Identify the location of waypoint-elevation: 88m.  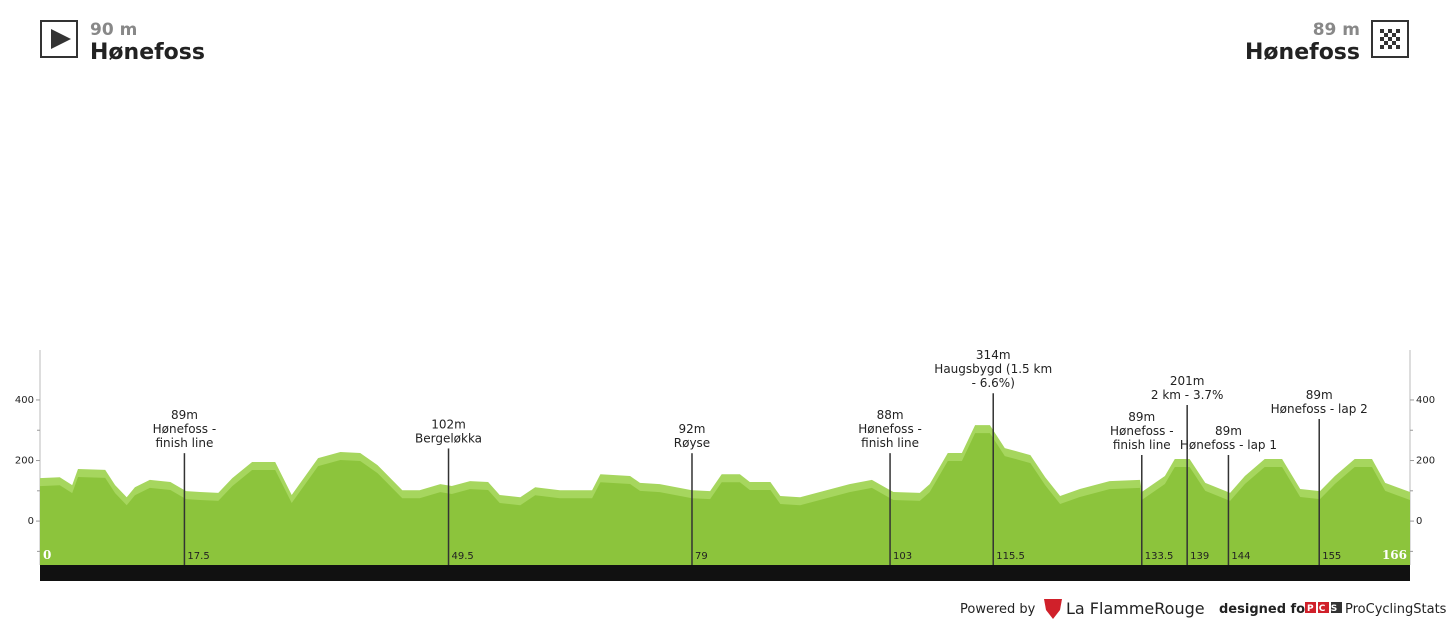
(890, 415).